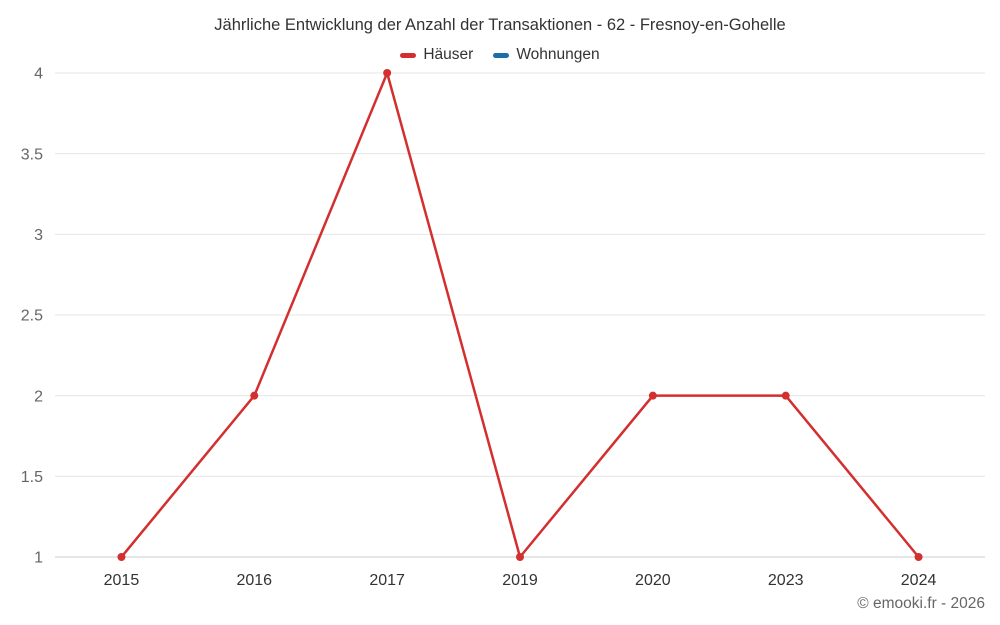  I want to click on svg-text: 4, so click(38, 74).